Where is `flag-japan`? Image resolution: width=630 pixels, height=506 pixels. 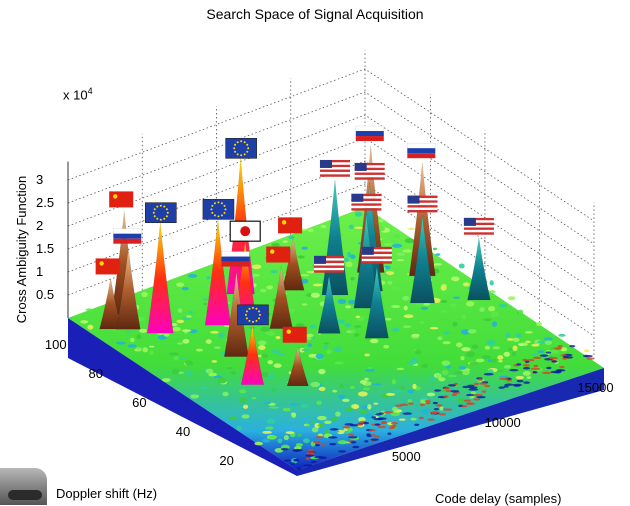 flag-japan is located at coordinates (245, 231).